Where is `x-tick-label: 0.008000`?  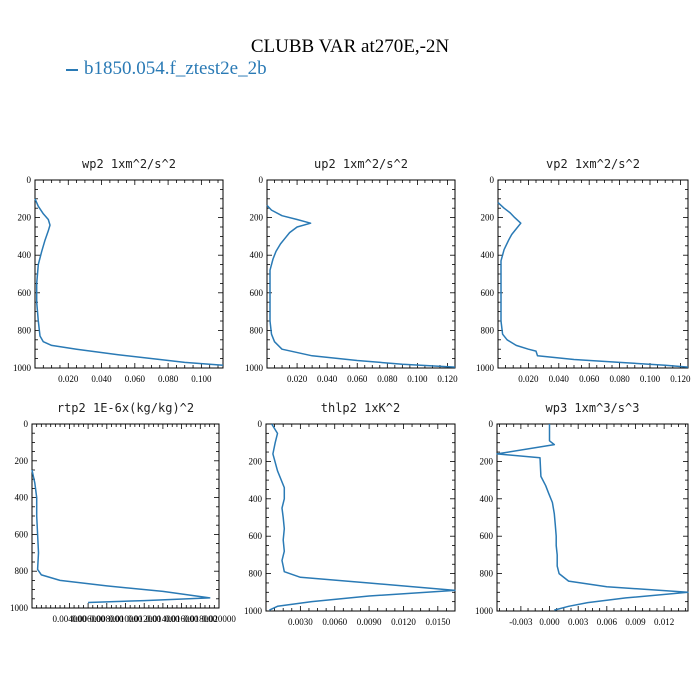 x-tick-label: 0.008000 is located at coordinates (107, 619).